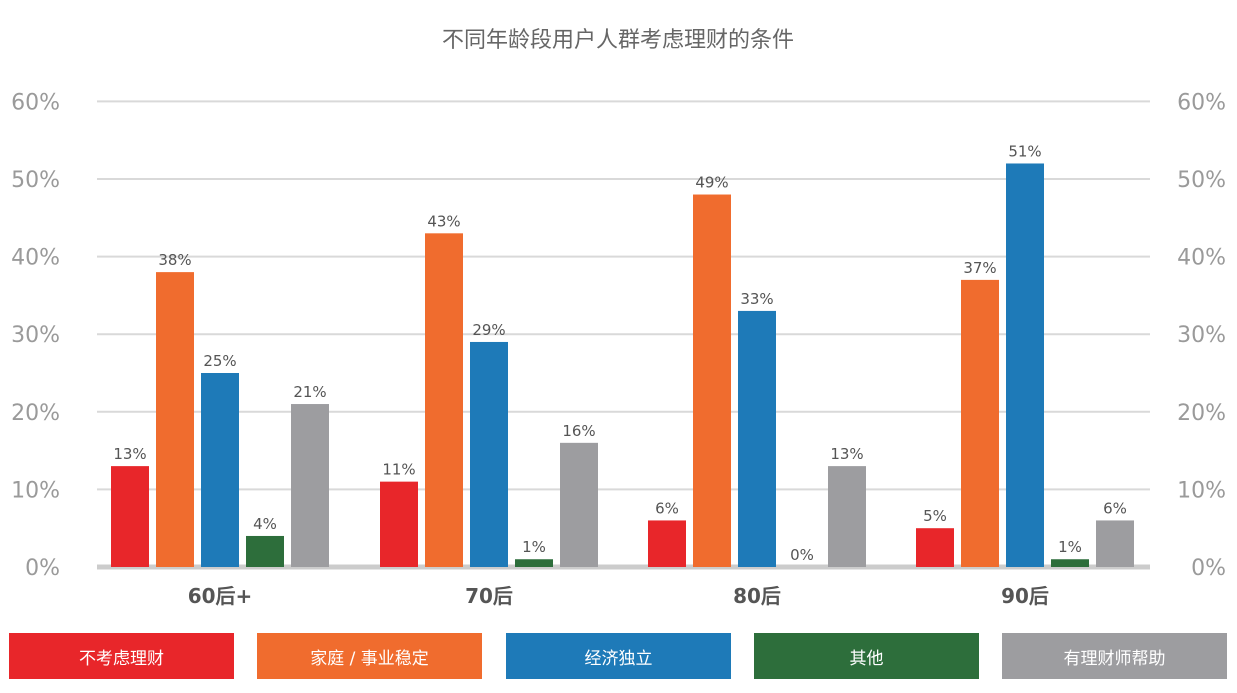  Describe the element at coordinates (1201, 102) in the screenshot. I see `y-tick-label-right: 60%` at that location.